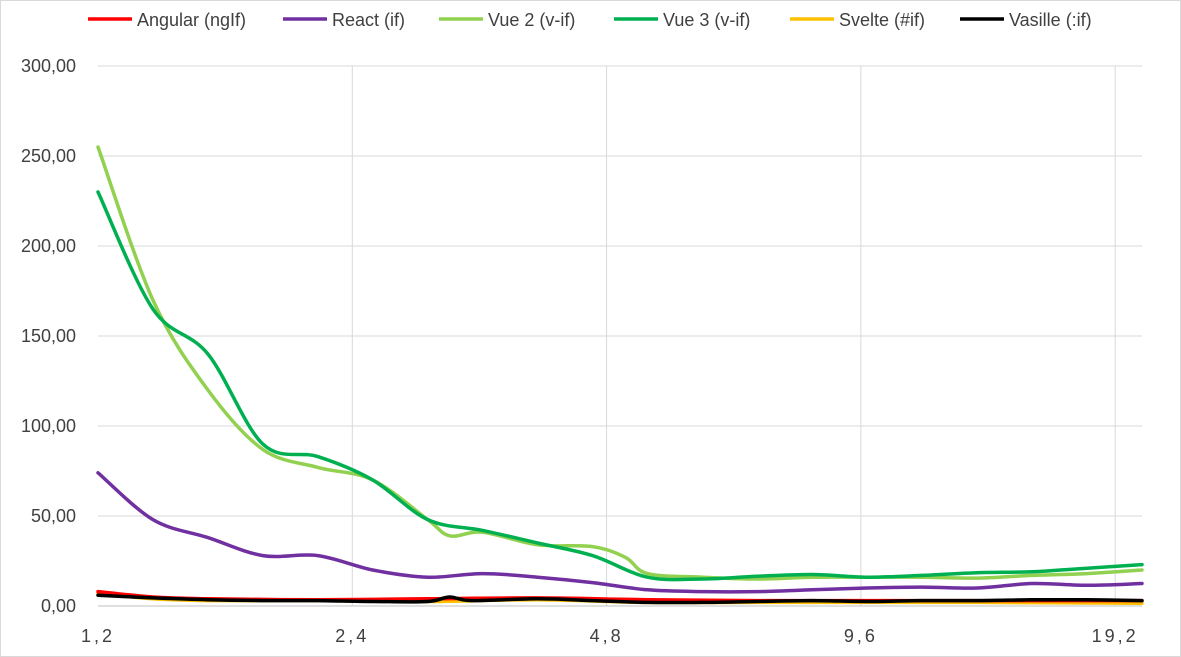 The width and height of the screenshot is (1181, 657). What do you see at coordinates (48, 156) in the screenshot?
I see `y-tick-label: 250,00` at bounding box center [48, 156].